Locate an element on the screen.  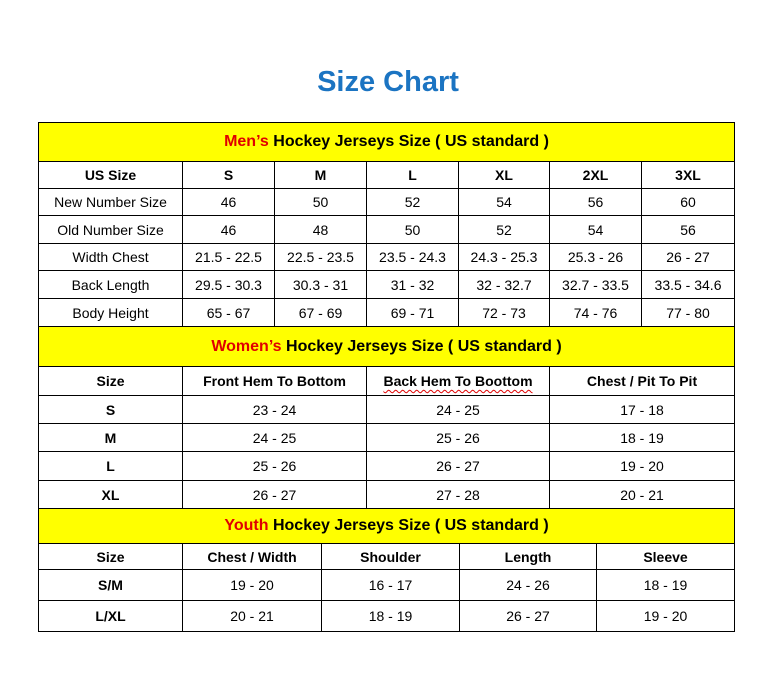
table-cell: 32 - 32.7 is located at coordinates (504, 284).